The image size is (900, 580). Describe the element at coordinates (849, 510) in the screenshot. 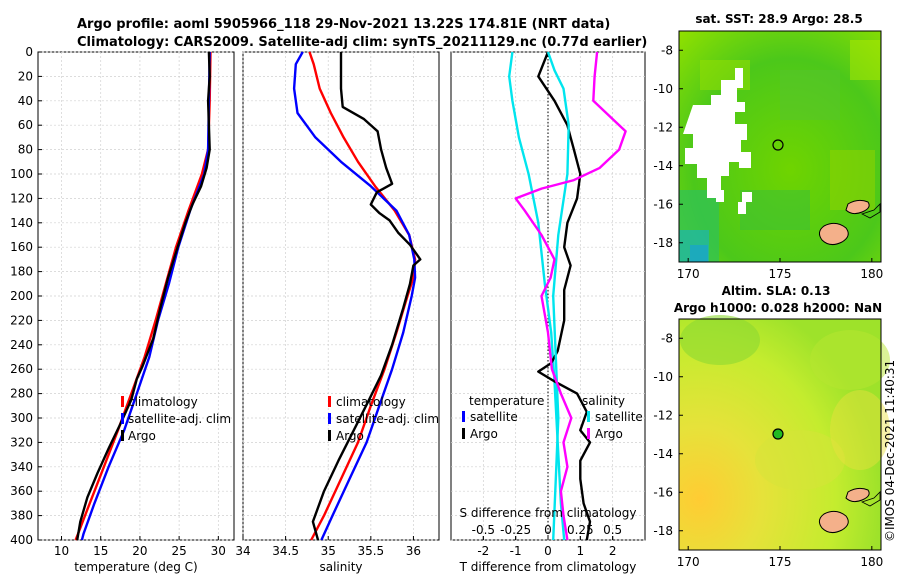

I see `fiji-islands-sla` at that location.